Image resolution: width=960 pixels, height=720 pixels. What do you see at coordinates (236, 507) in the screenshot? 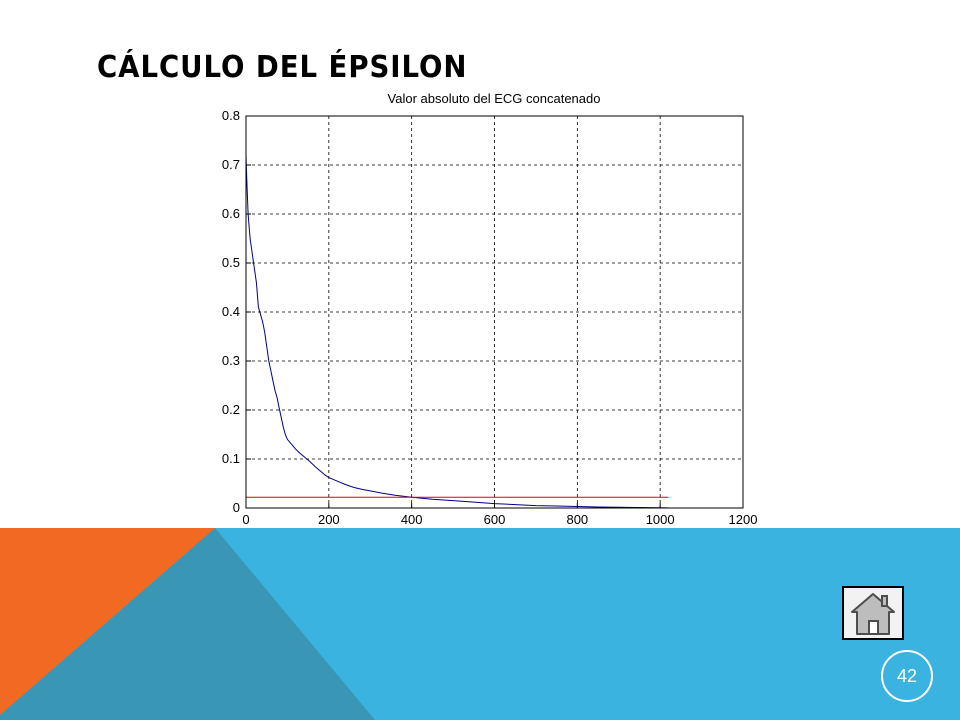
I see `y-tick-label: 0` at bounding box center [236, 507].